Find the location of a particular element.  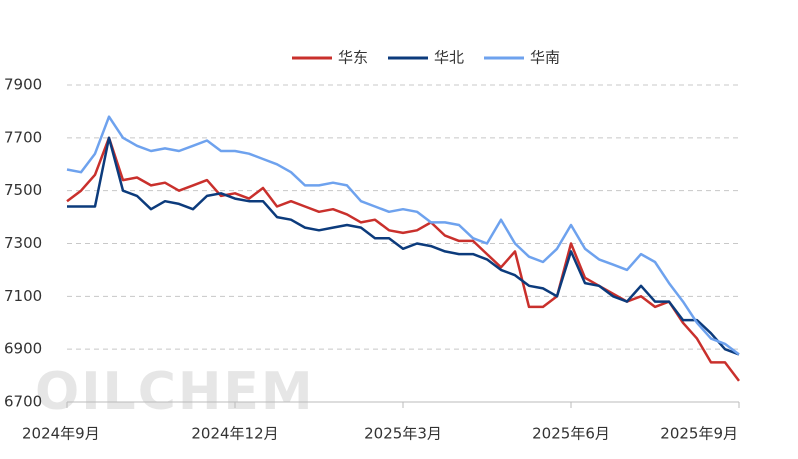

legend-label: 华北 is located at coordinates (449, 58).